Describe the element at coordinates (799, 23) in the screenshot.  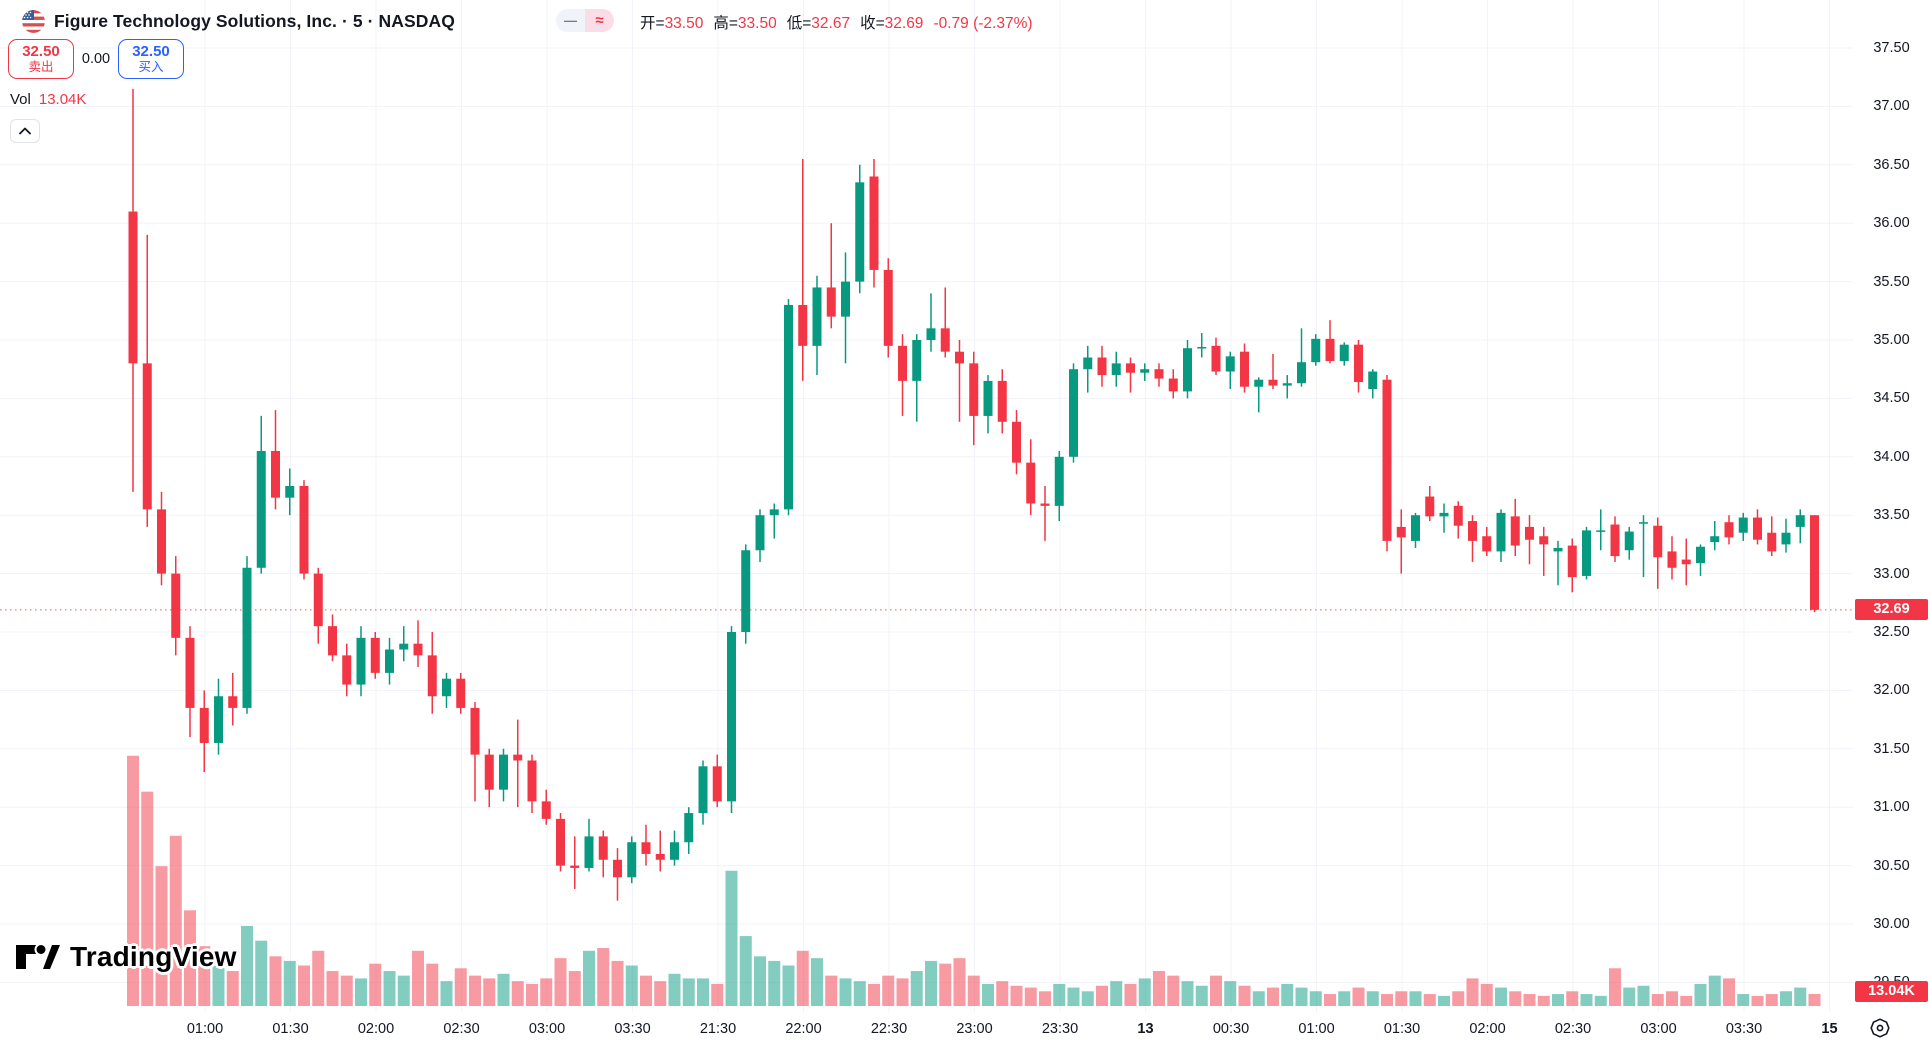
I see `low-label: 低=` at that location.